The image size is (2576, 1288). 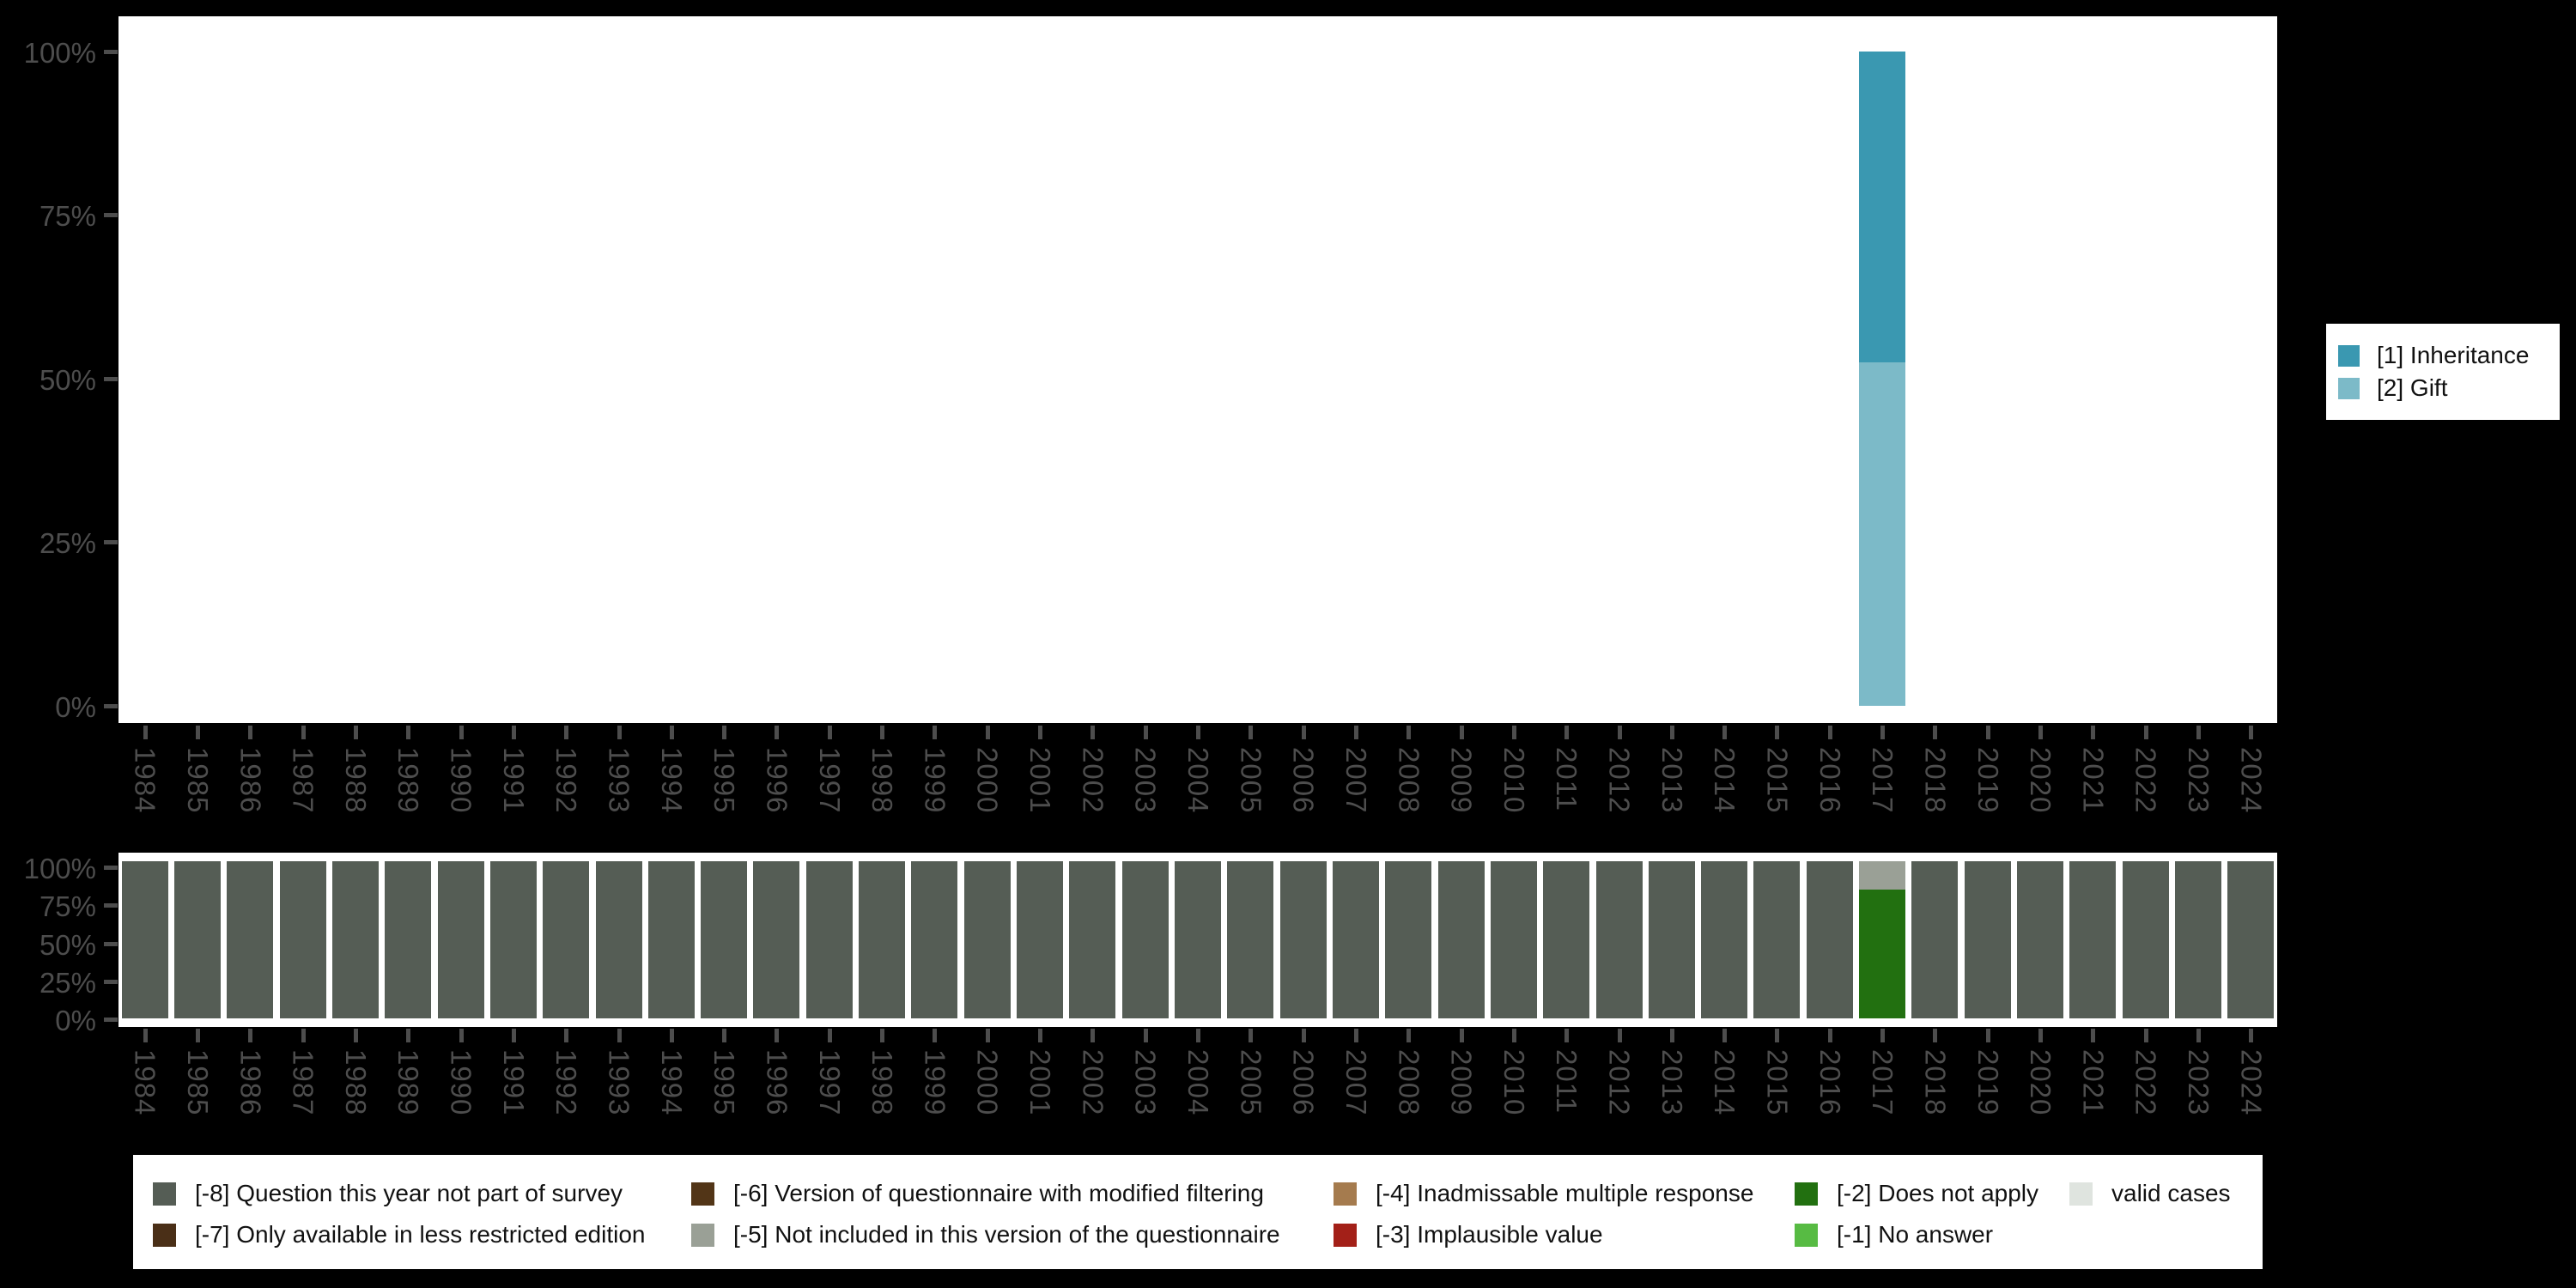 I want to click on x-axis-year-label: 2024, so click(x=2251, y=781).